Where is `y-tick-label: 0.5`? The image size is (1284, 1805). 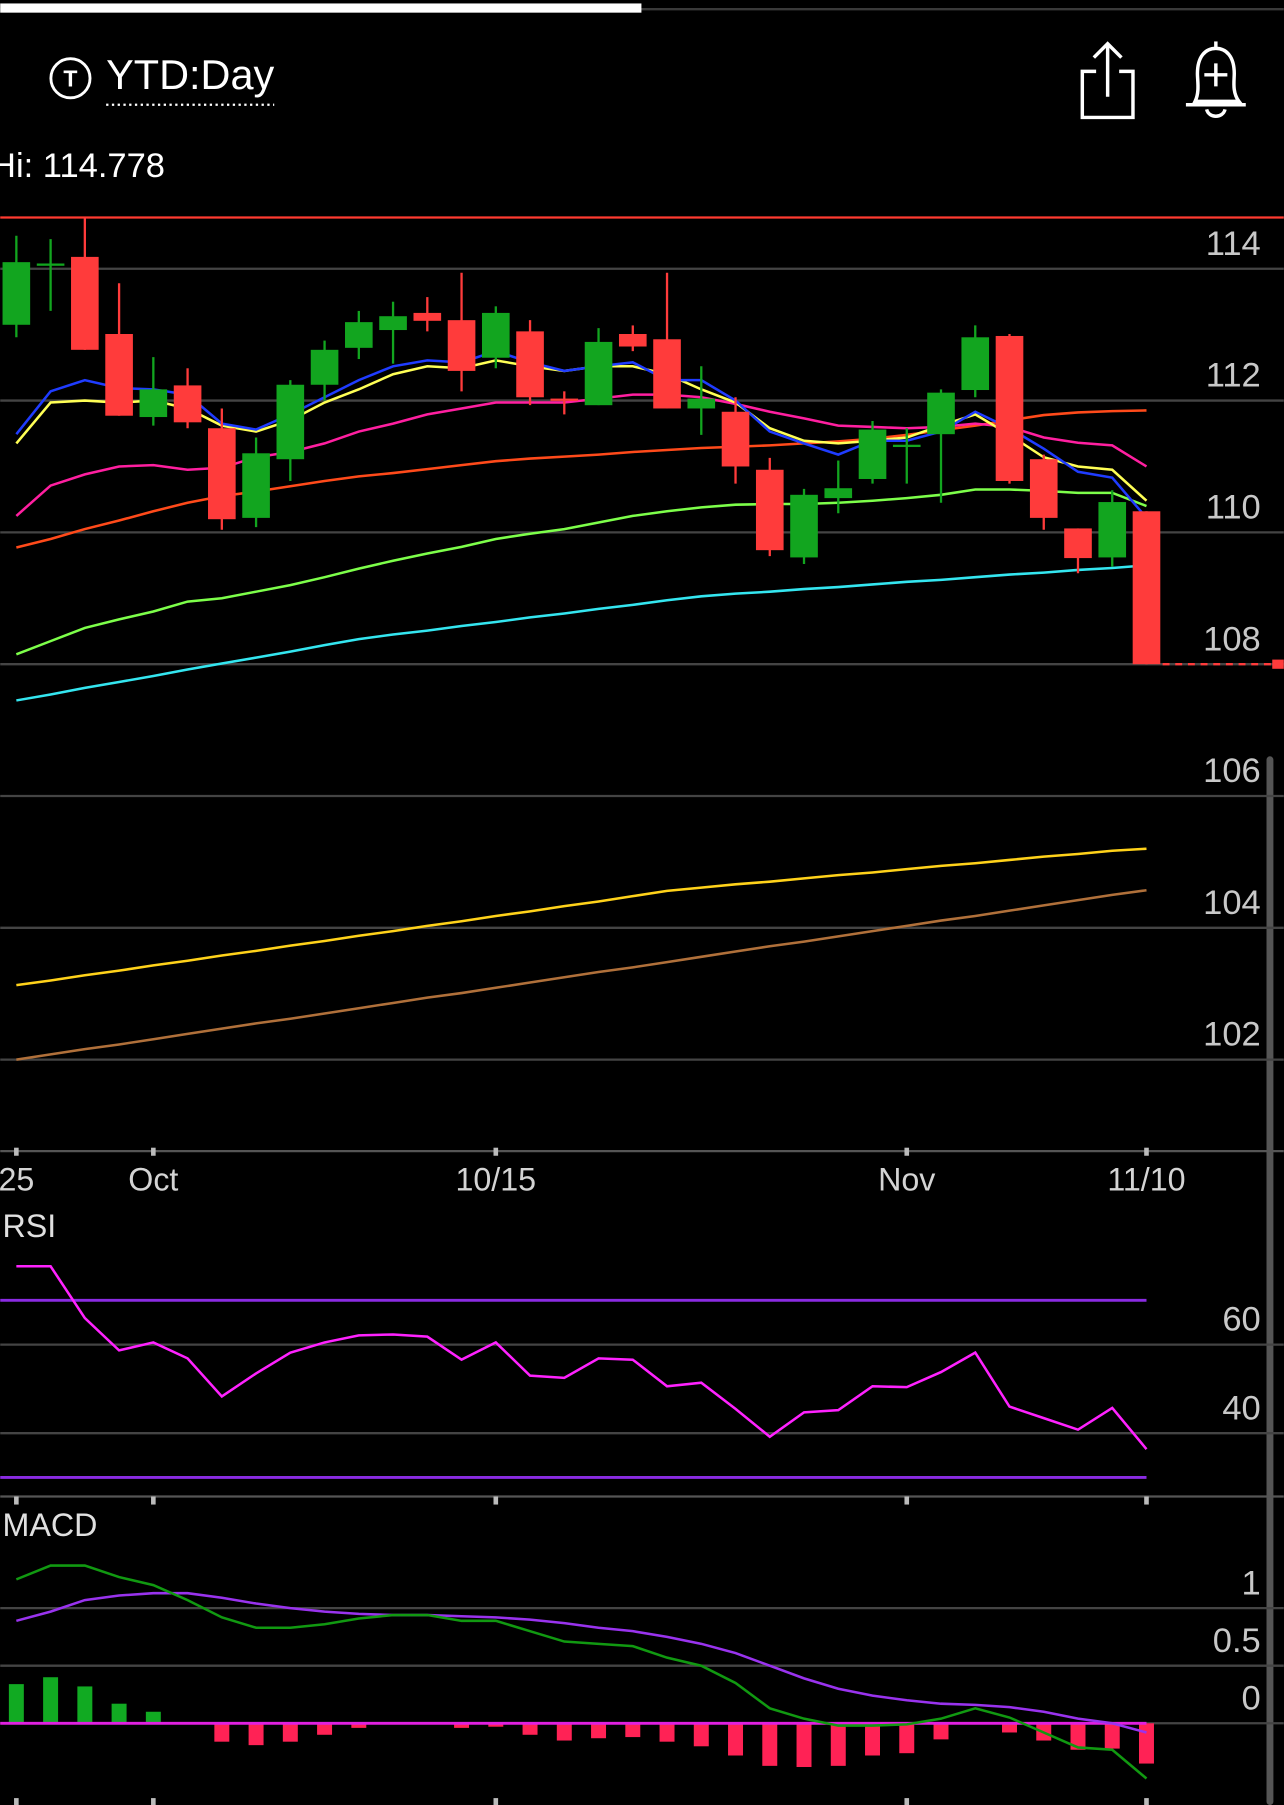 y-tick-label: 0.5 is located at coordinates (1237, 1641).